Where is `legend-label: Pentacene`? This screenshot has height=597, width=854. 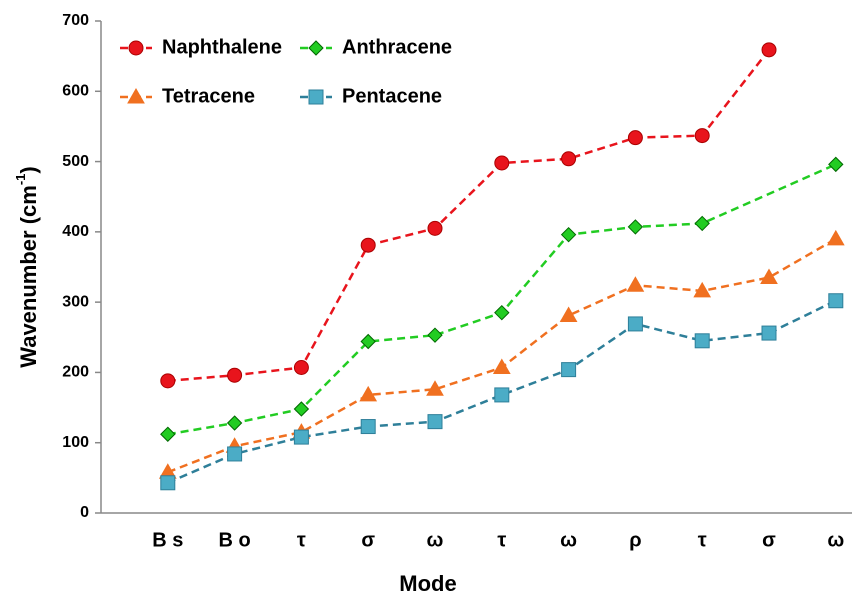
legend-label: Pentacene is located at coordinates (392, 96).